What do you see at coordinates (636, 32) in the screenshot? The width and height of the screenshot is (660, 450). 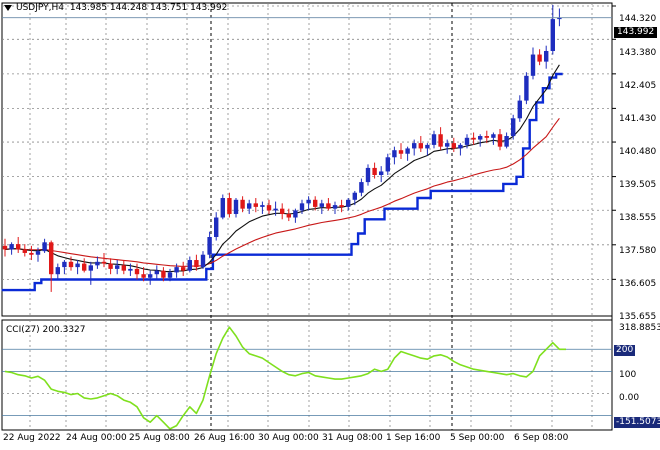 I see `current-price-tag: 143.992` at bounding box center [636, 32].